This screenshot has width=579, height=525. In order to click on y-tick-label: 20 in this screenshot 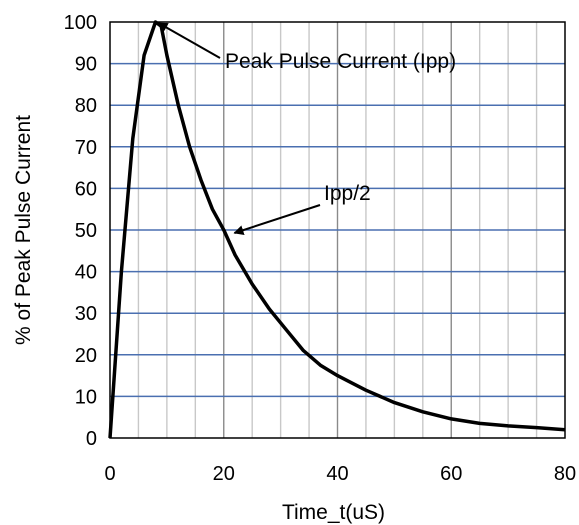, I will do `click(86, 356)`.